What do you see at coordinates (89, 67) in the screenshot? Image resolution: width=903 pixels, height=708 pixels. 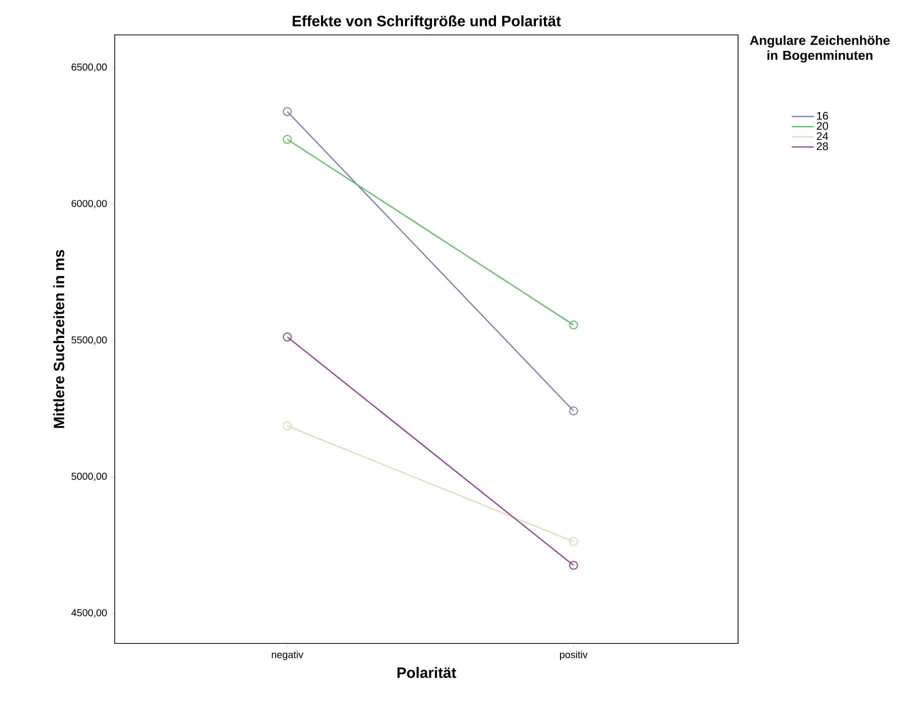 I see `y-tick-label: 6500,00` at bounding box center [89, 67].